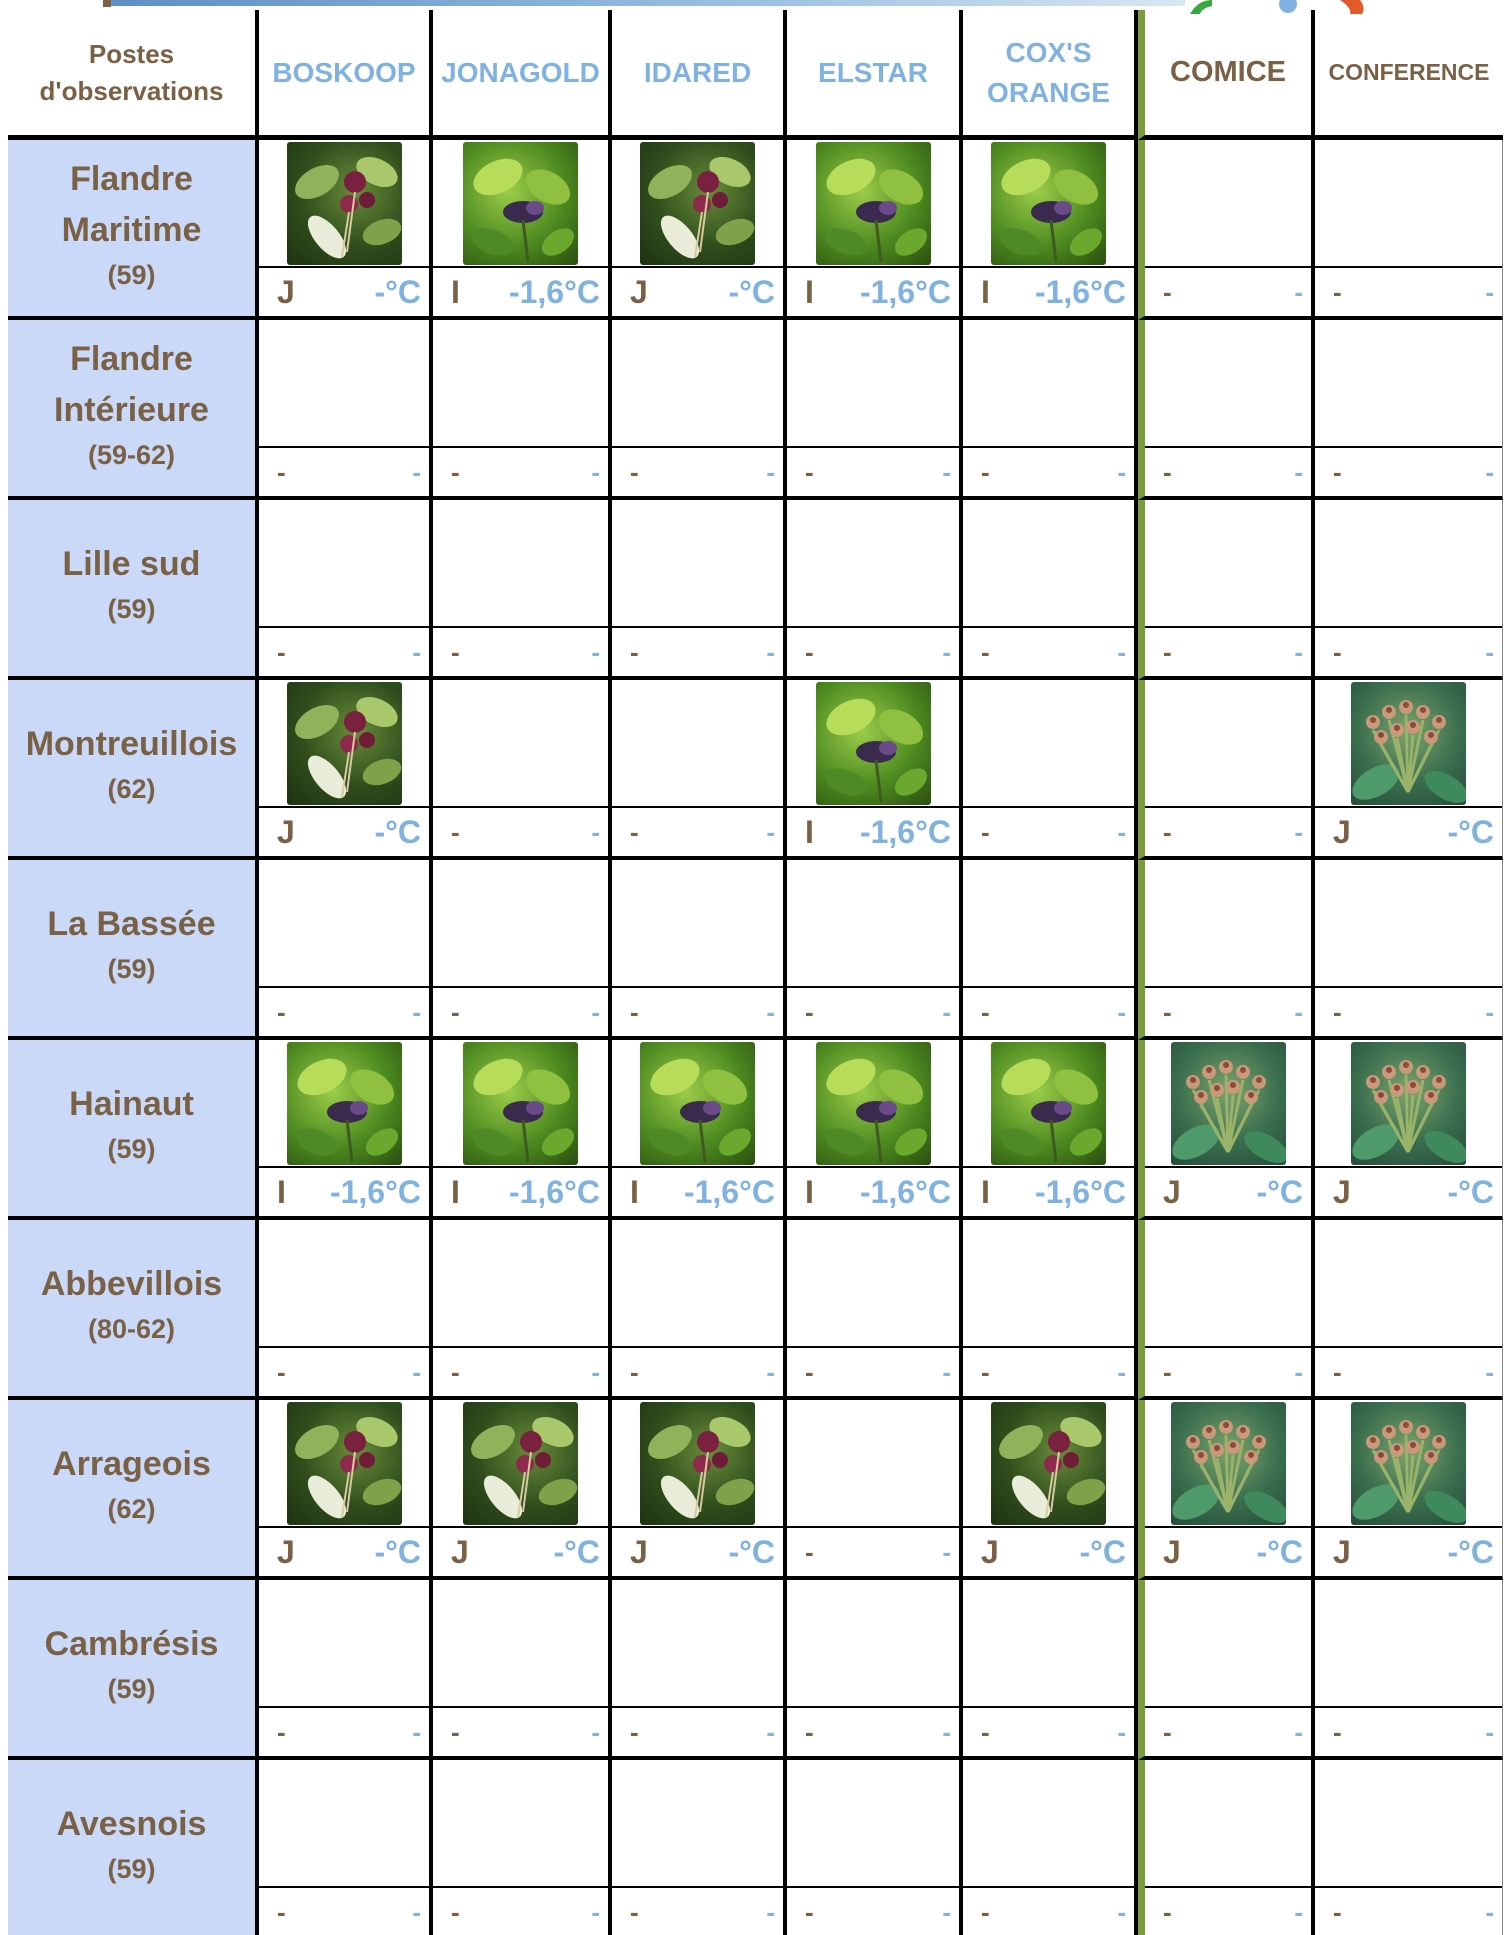  Describe the element at coordinates (133, 590) in the screenshot. I see `station-cell: Lille sud (59)` at that location.